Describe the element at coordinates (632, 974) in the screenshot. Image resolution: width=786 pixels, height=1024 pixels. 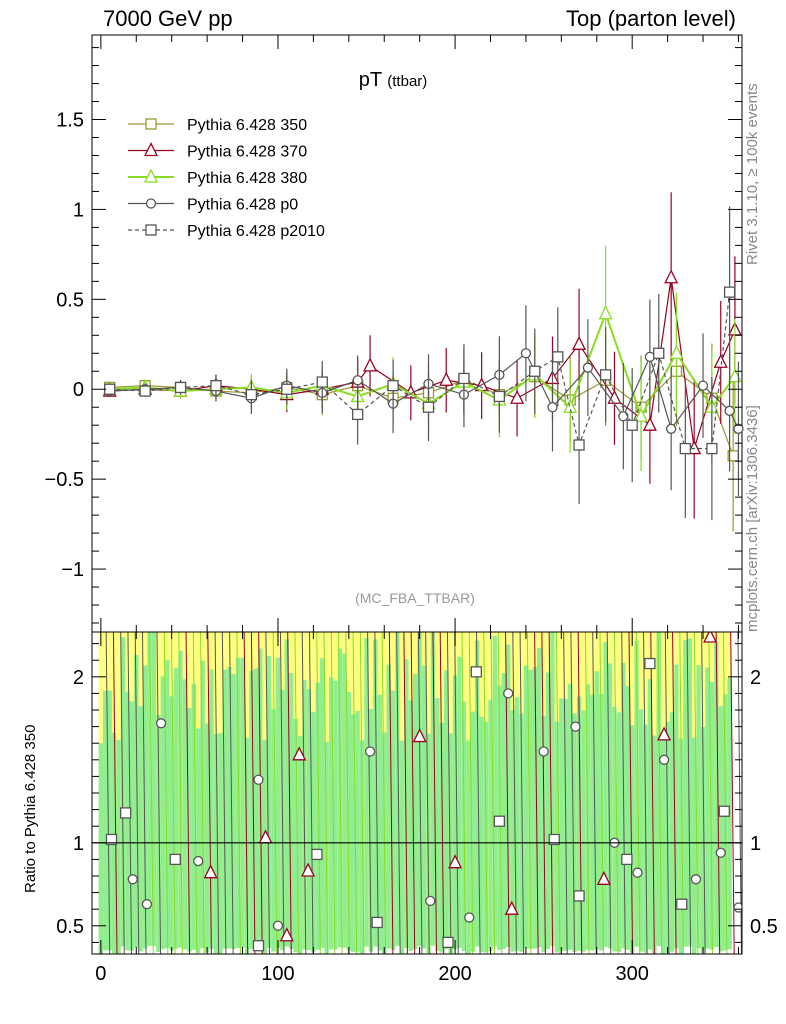
I see `x-tick-label: 300` at that location.